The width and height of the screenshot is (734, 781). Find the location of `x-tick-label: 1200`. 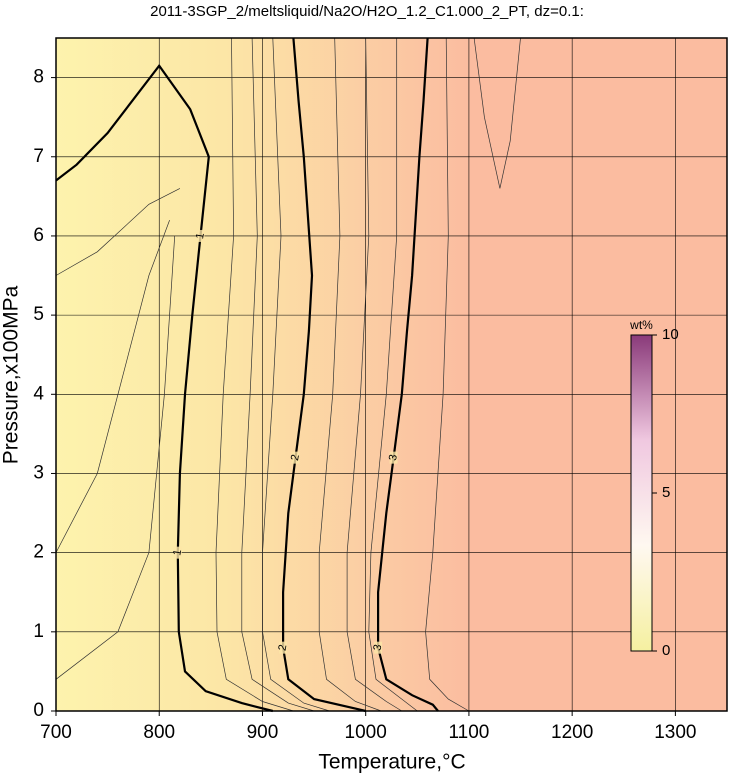

x-tick-label: 1200 is located at coordinates (572, 732).